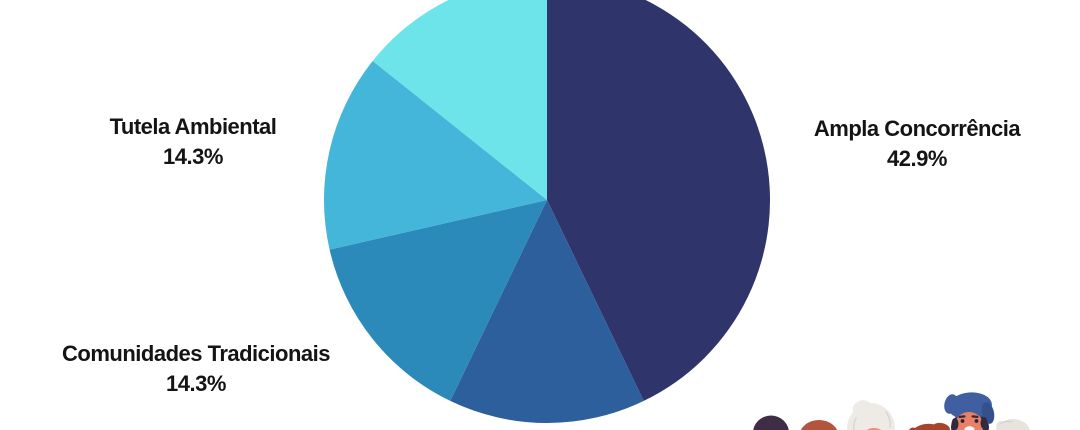 The image size is (1080, 430). What do you see at coordinates (917, 128) in the screenshot?
I see `slice-label-ampla: Ampla Concorrência` at bounding box center [917, 128].